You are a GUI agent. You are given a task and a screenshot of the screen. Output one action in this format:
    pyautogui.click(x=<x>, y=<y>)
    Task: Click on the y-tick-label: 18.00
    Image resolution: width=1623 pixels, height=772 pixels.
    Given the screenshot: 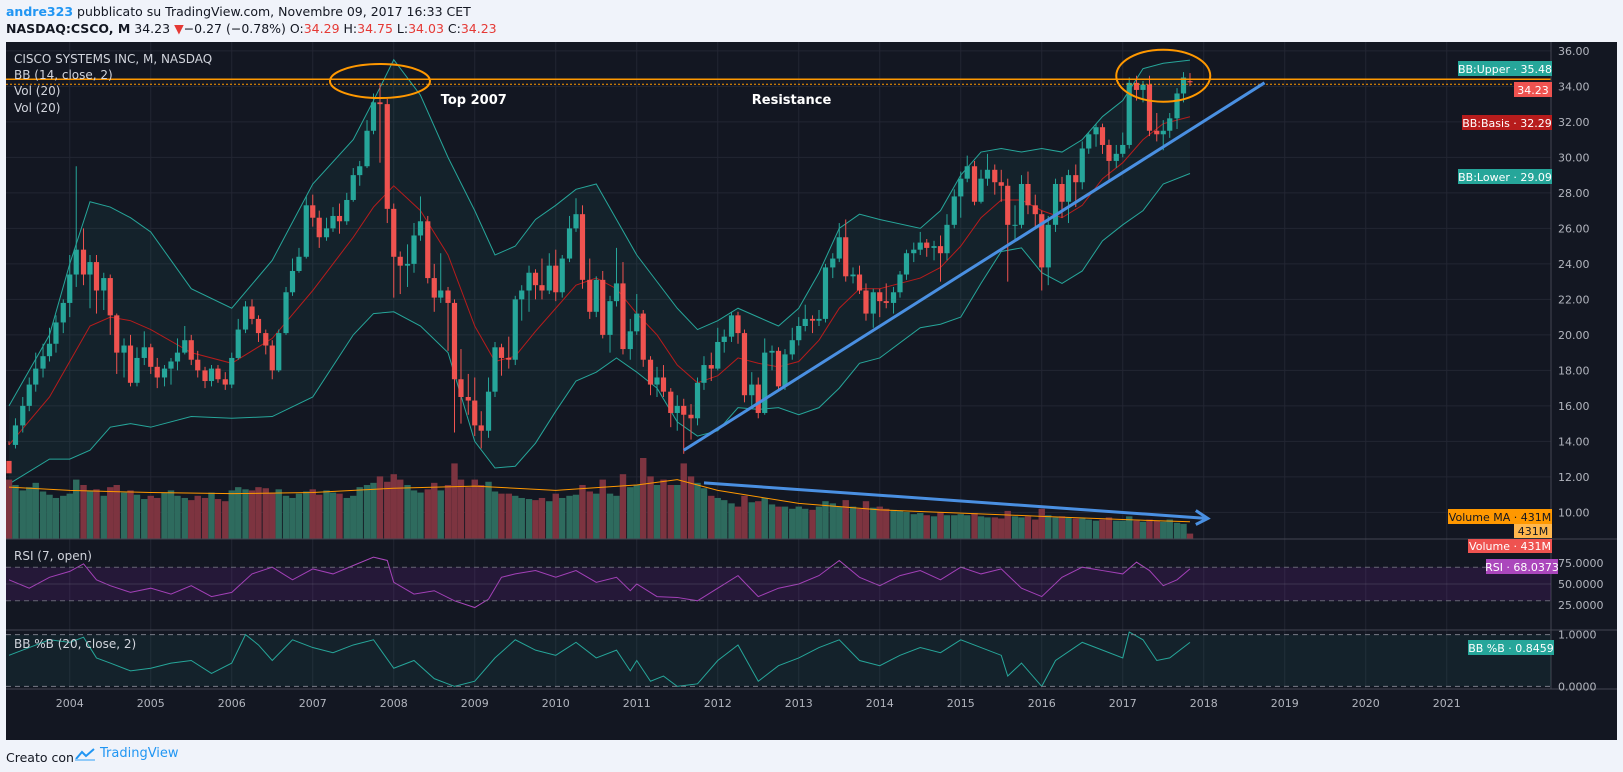 What is the action you would take?
    pyautogui.click(x=1574, y=370)
    